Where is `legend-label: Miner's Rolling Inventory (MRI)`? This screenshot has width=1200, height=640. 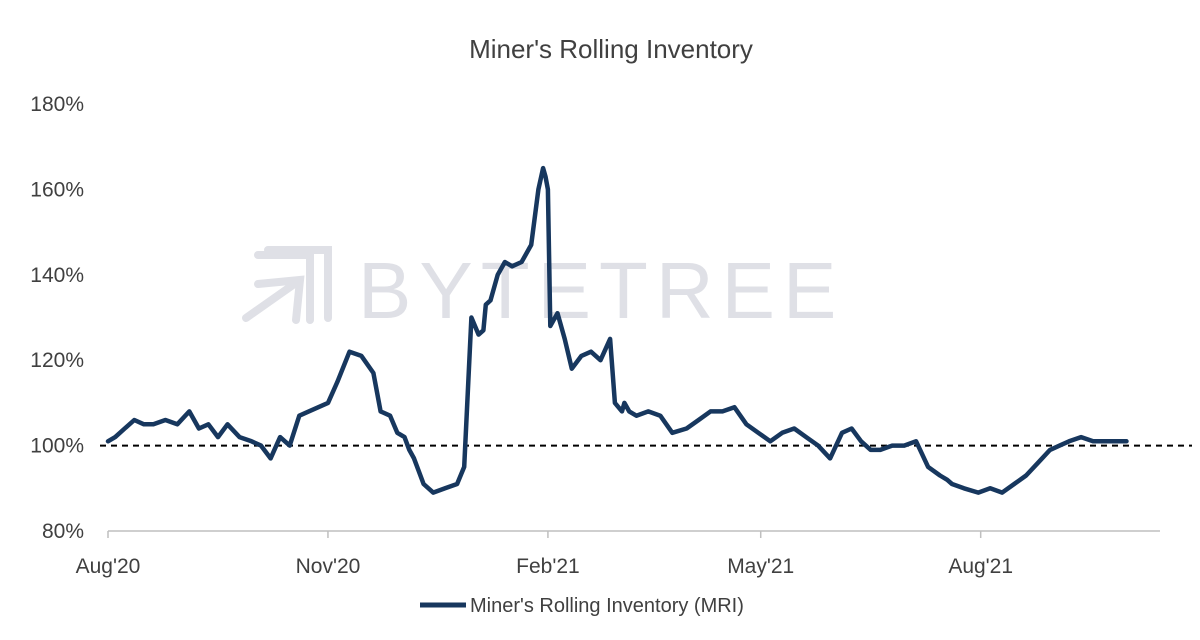
legend-label: Miner's Rolling Inventory (MRI) is located at coordinates (607, 606).